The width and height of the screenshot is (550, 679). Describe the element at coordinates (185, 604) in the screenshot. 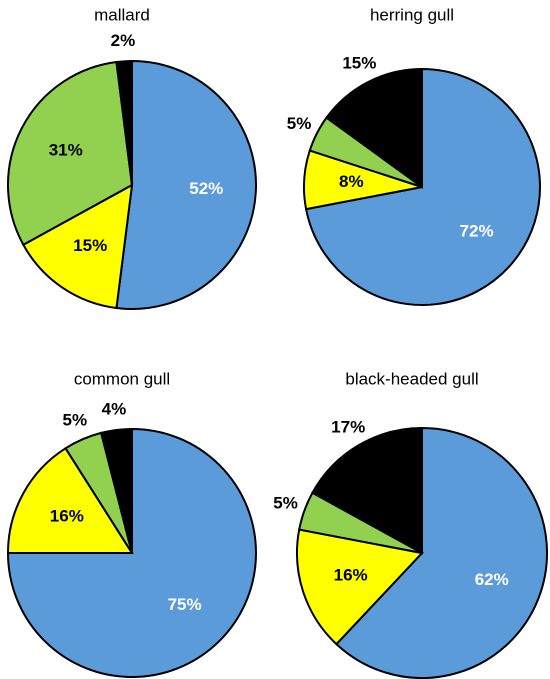

I see `data-label: 75%` at that location.